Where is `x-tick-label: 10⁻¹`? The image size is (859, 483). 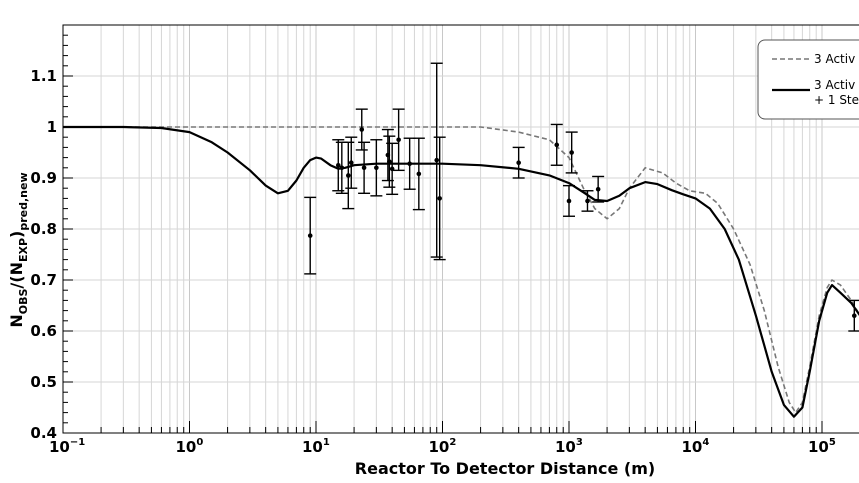
x-tick-label: 10⁻¹ is located at coordinates (67, 446).